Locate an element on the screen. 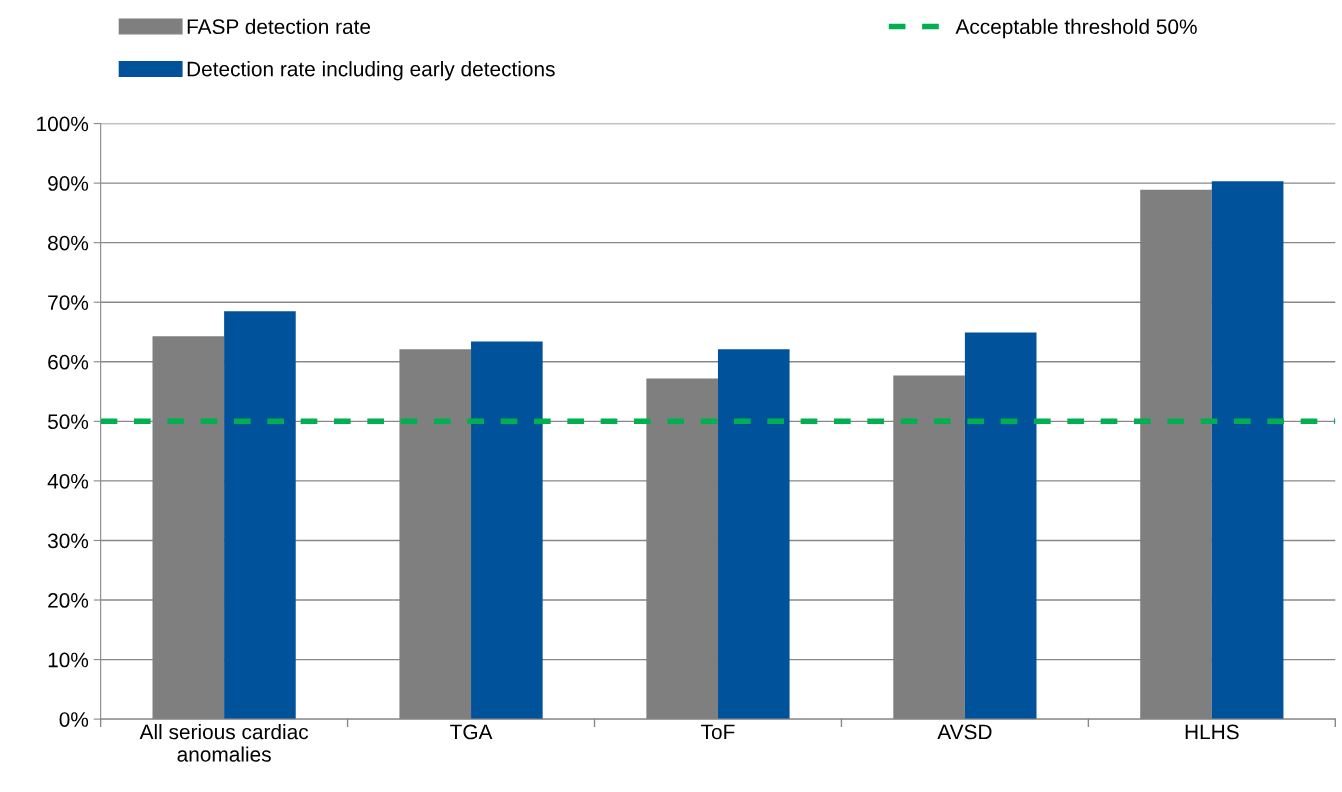  x-tick-label: TGA is located at coordinates (471, 732).